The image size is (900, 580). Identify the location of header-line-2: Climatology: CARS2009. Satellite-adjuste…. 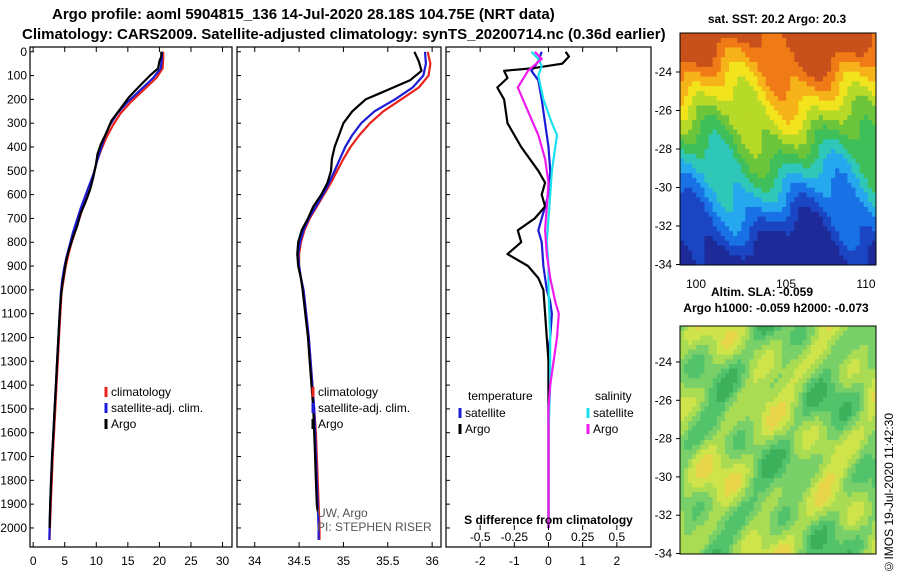
(344, 34).